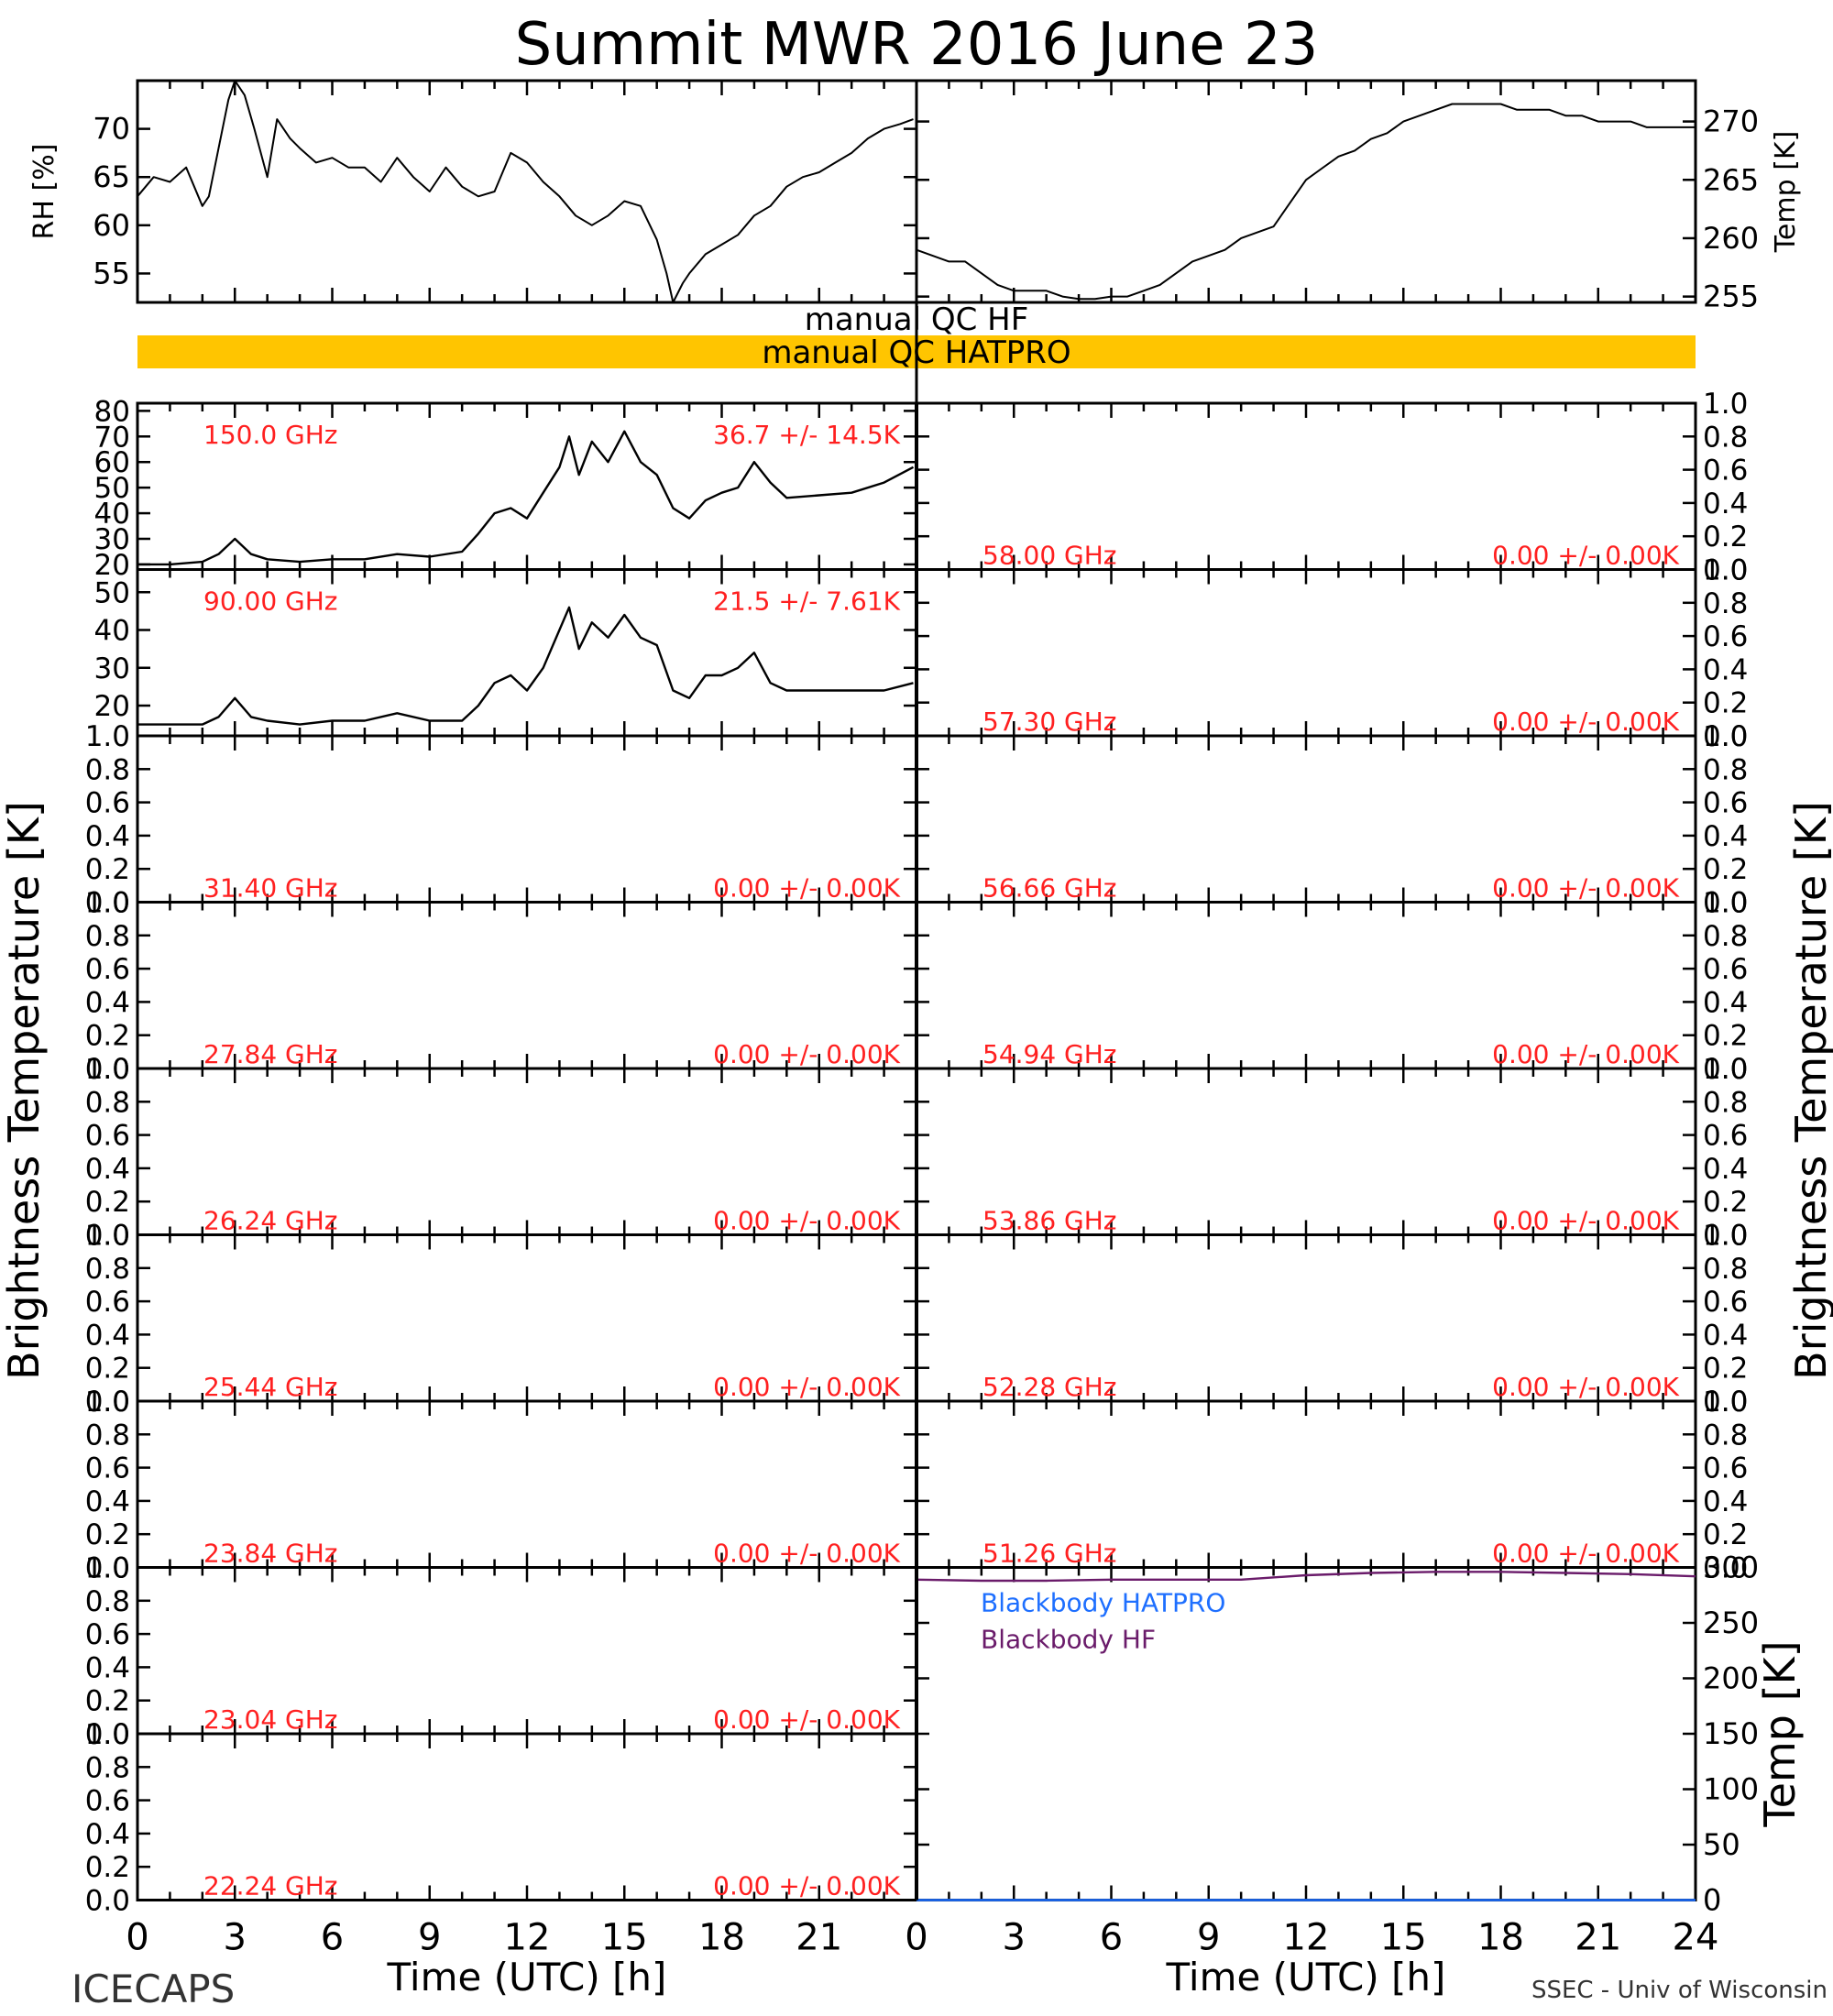 The width and height of the screenshot is (1833, 2016). I want to click on tb_left_5-ytick-label: 0.4, so click(107, 1335).